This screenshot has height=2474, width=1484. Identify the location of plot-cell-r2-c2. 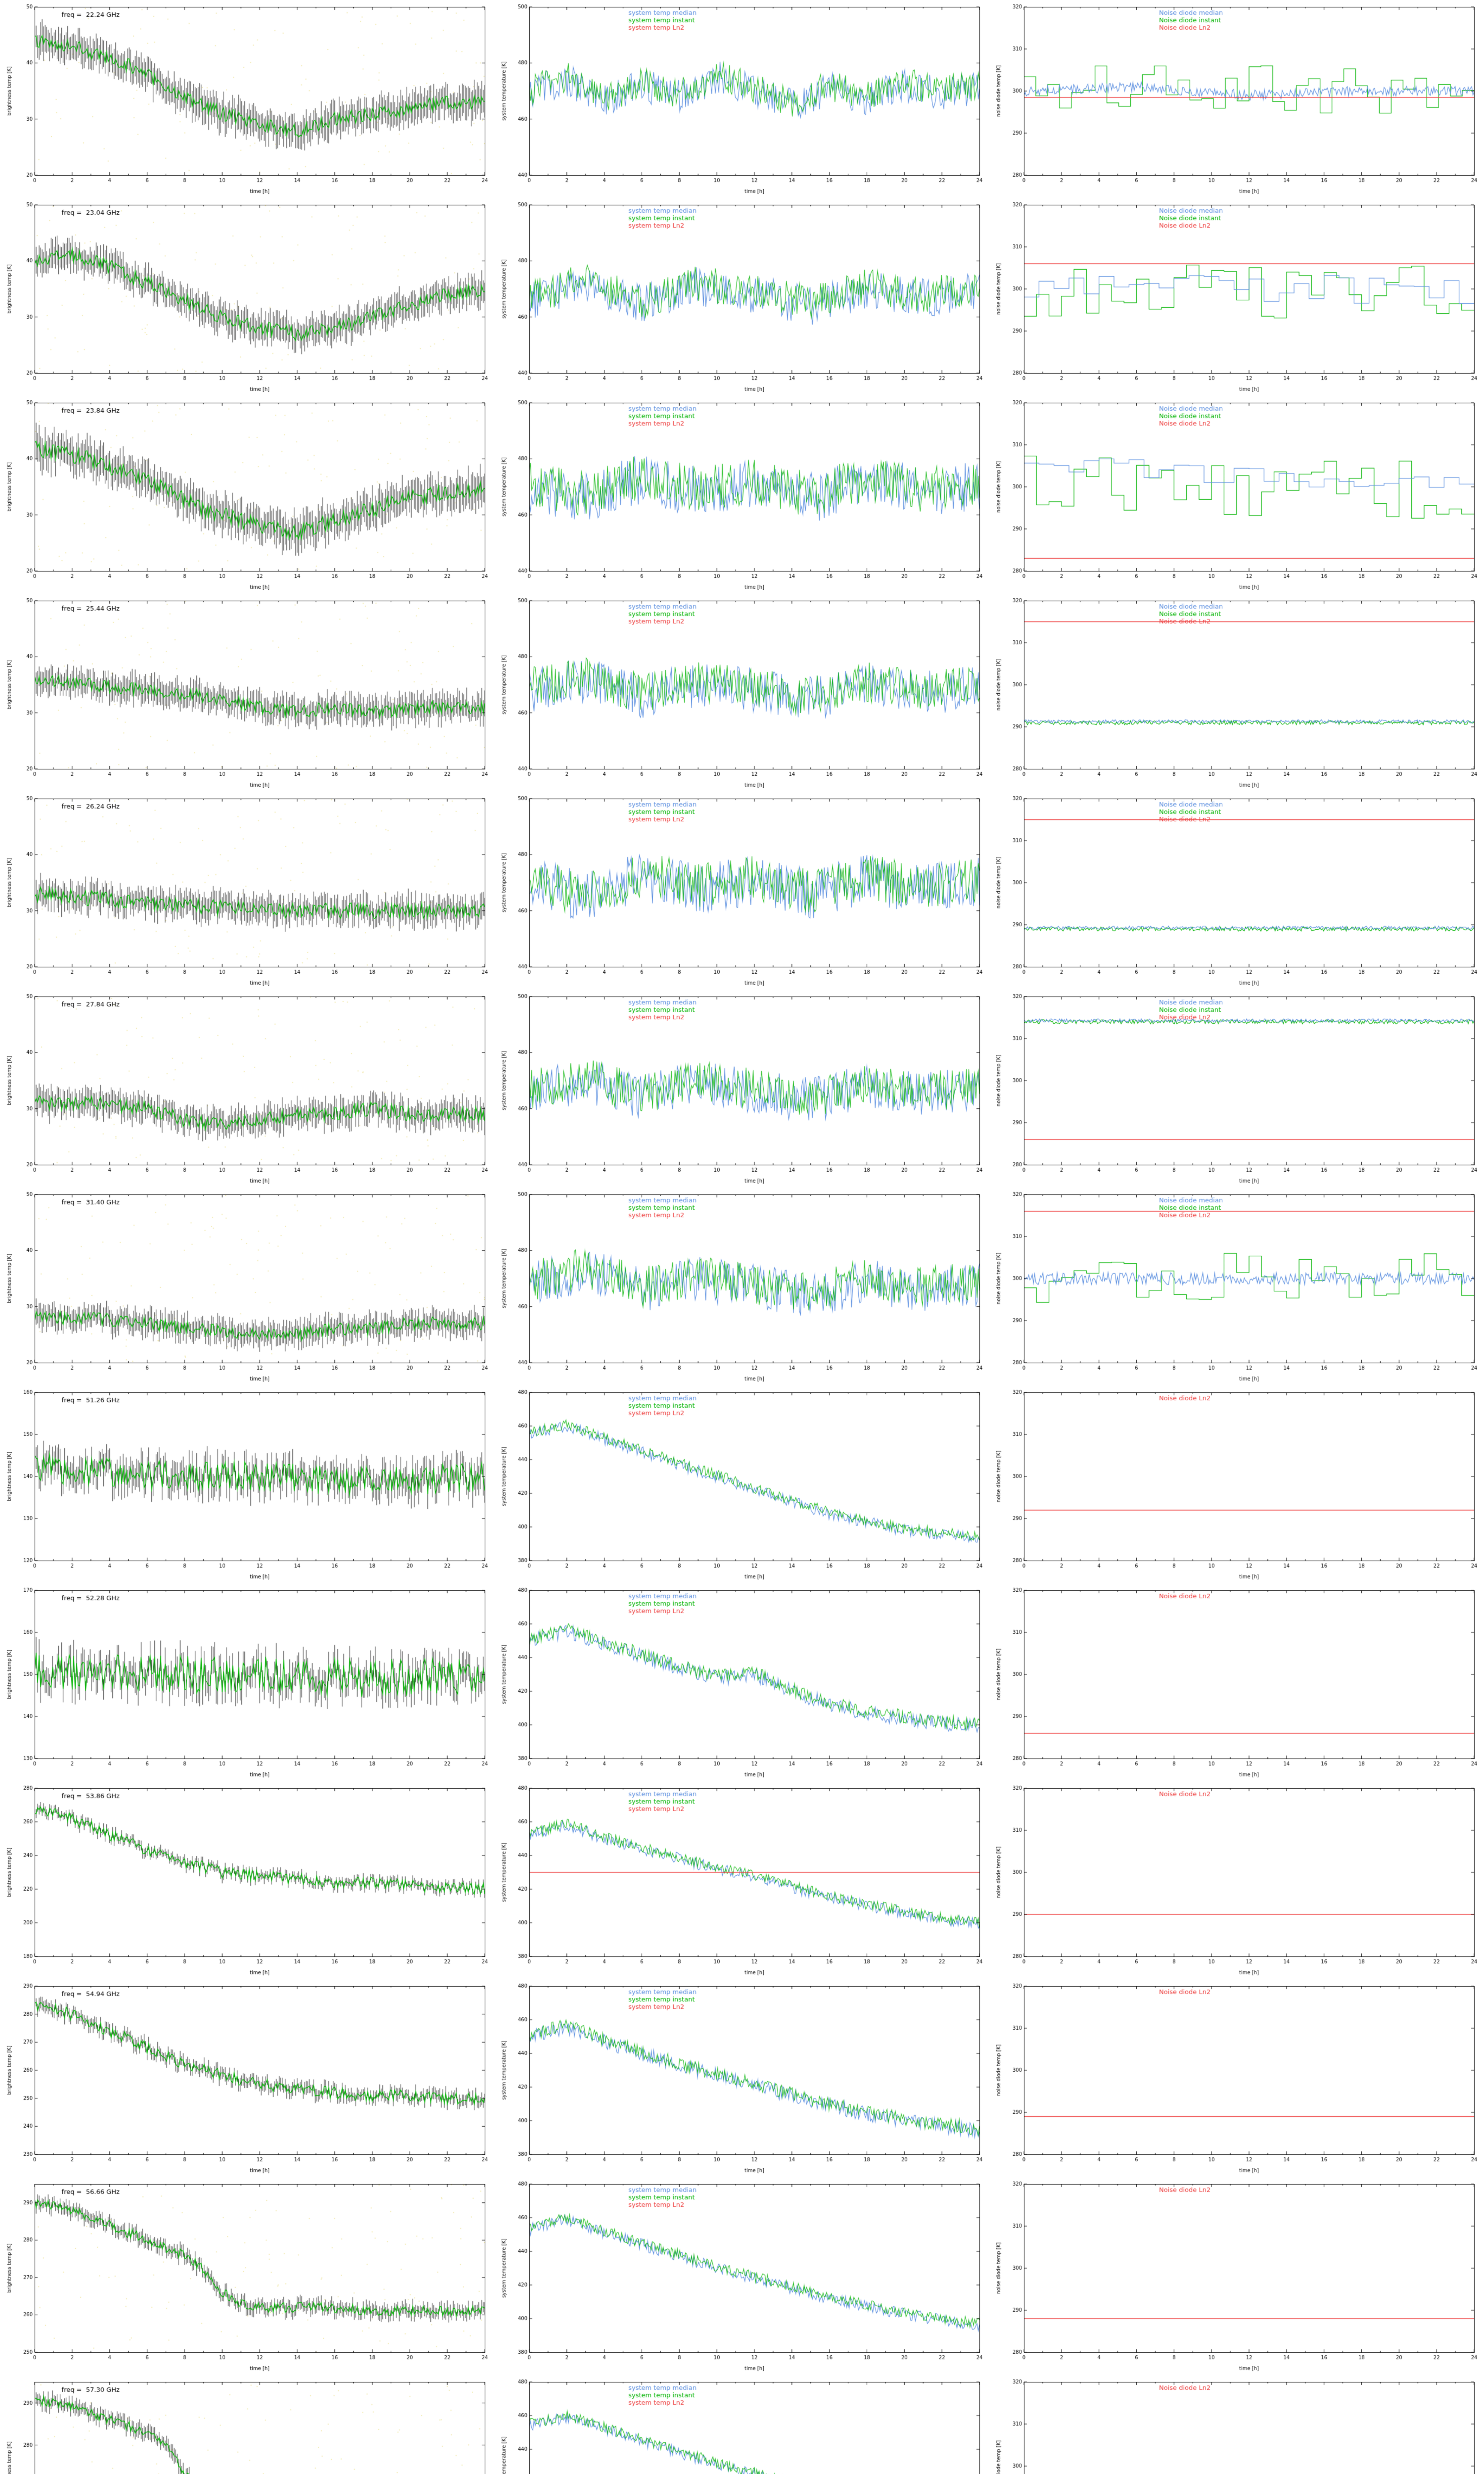
(742, 297).